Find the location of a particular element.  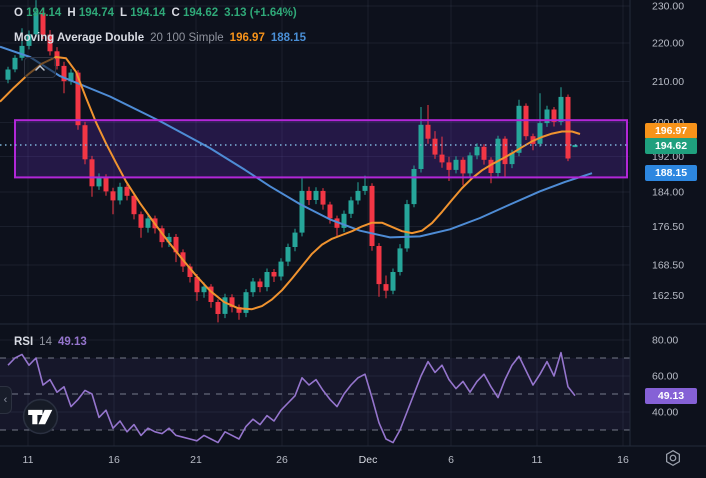

axis-tick-label: 230.00 is located at coordinates (668, 6).